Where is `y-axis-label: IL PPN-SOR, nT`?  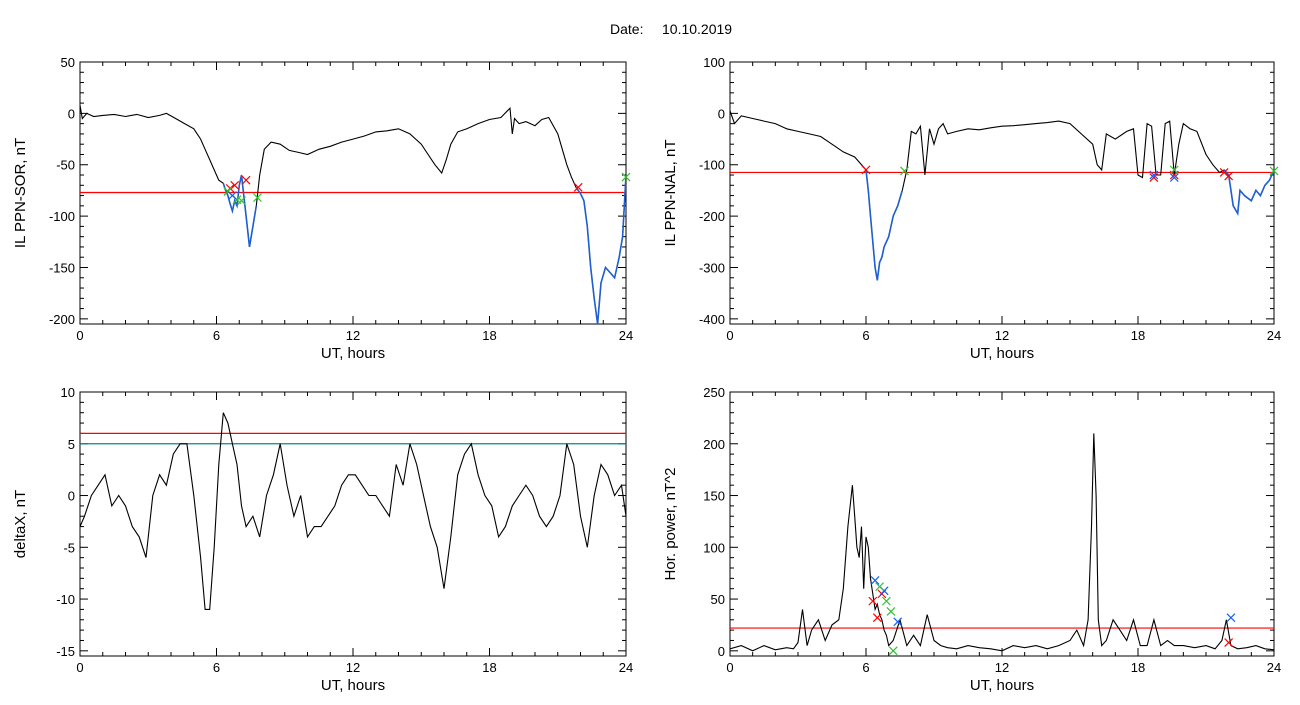 y-axis-label: IL PPN-SOR, nT is located at coordinates (20, 193).